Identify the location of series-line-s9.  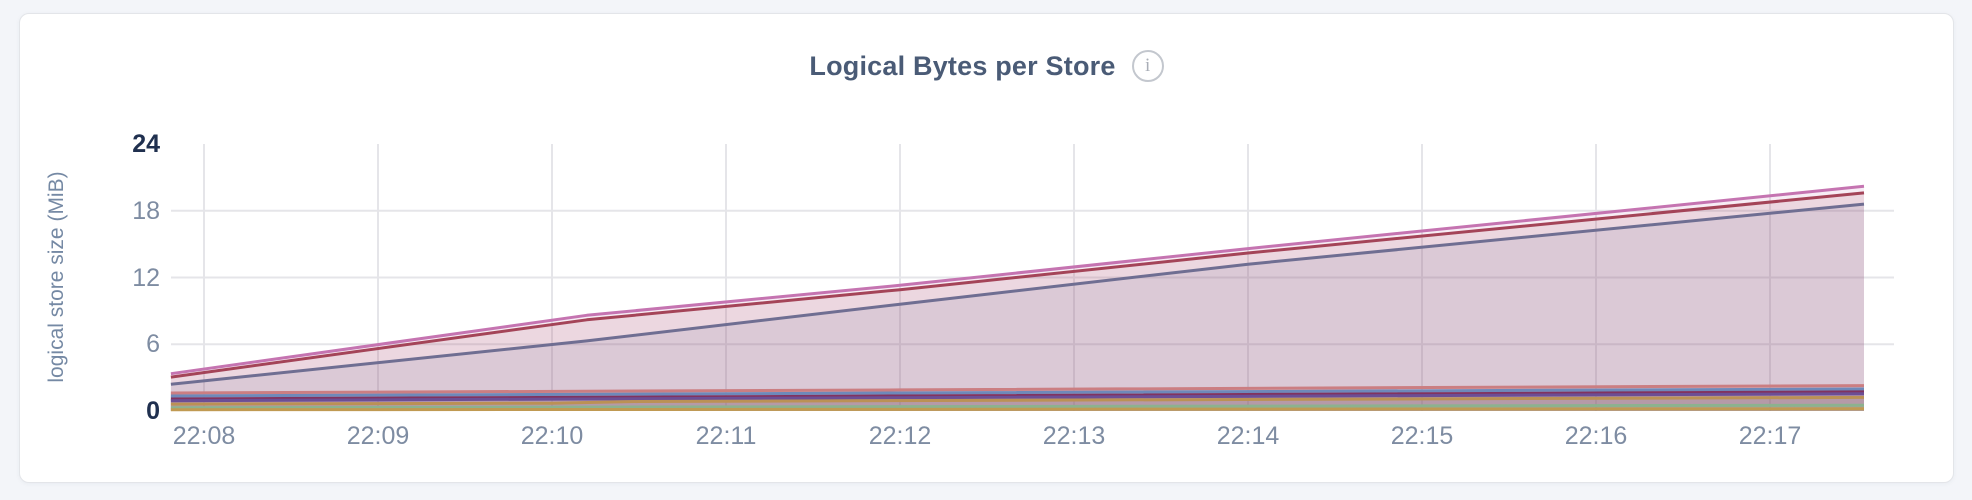
(1017, 406).